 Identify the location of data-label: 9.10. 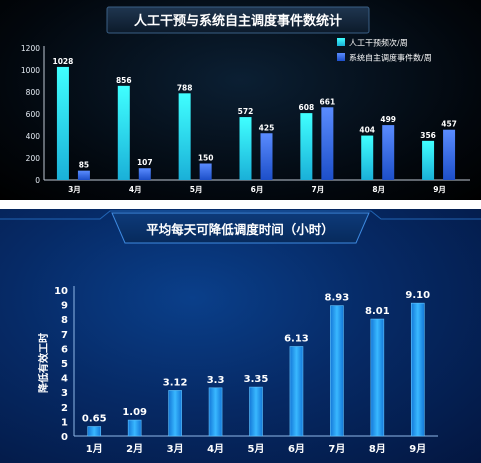
(417, 295).